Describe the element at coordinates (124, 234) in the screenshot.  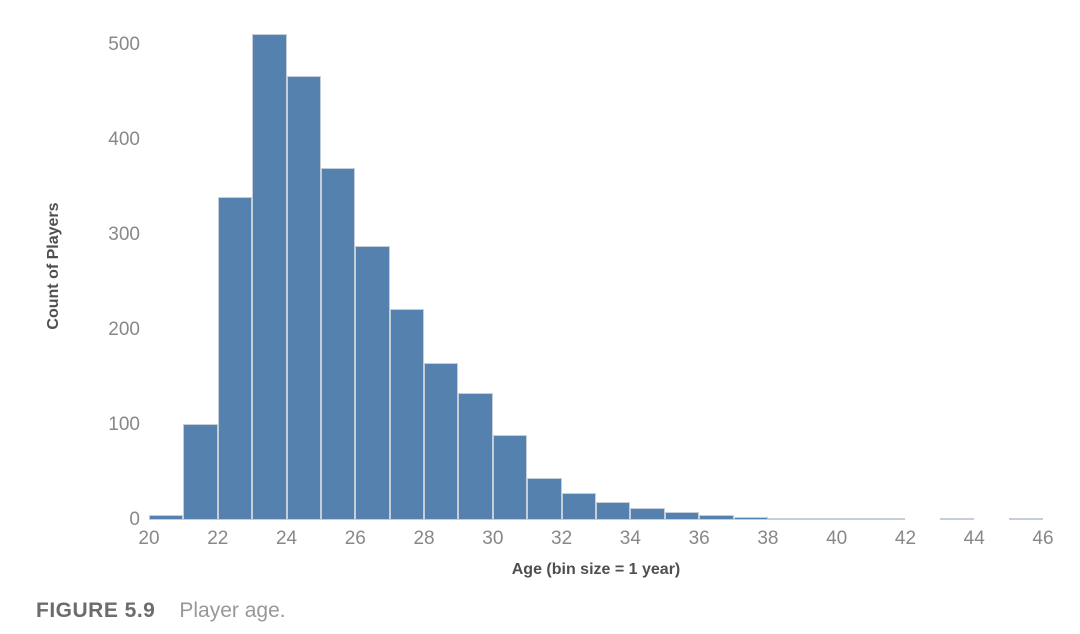
I see `y-tick-label: 300` at that location.